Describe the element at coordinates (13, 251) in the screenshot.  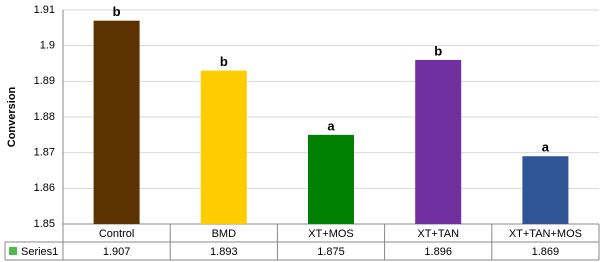
I see `legend-swatch` at that location.